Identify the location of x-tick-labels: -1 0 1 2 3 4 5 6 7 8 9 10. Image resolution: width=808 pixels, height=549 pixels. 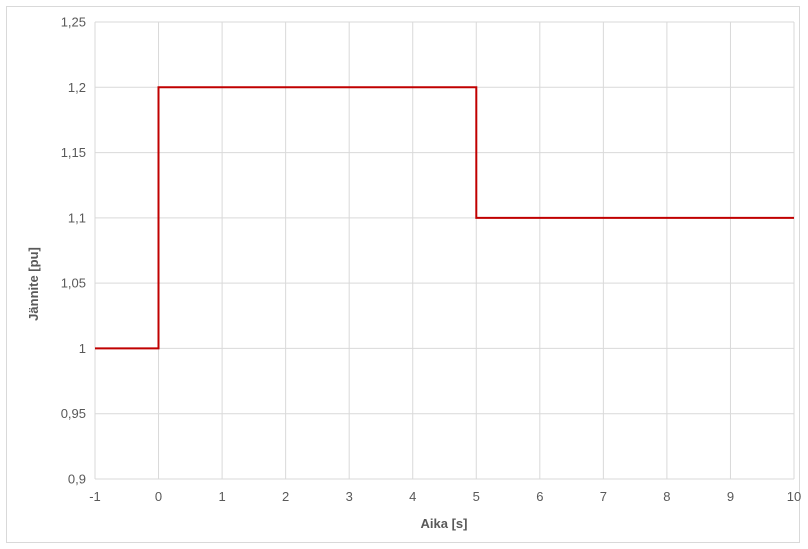
(445, 496).